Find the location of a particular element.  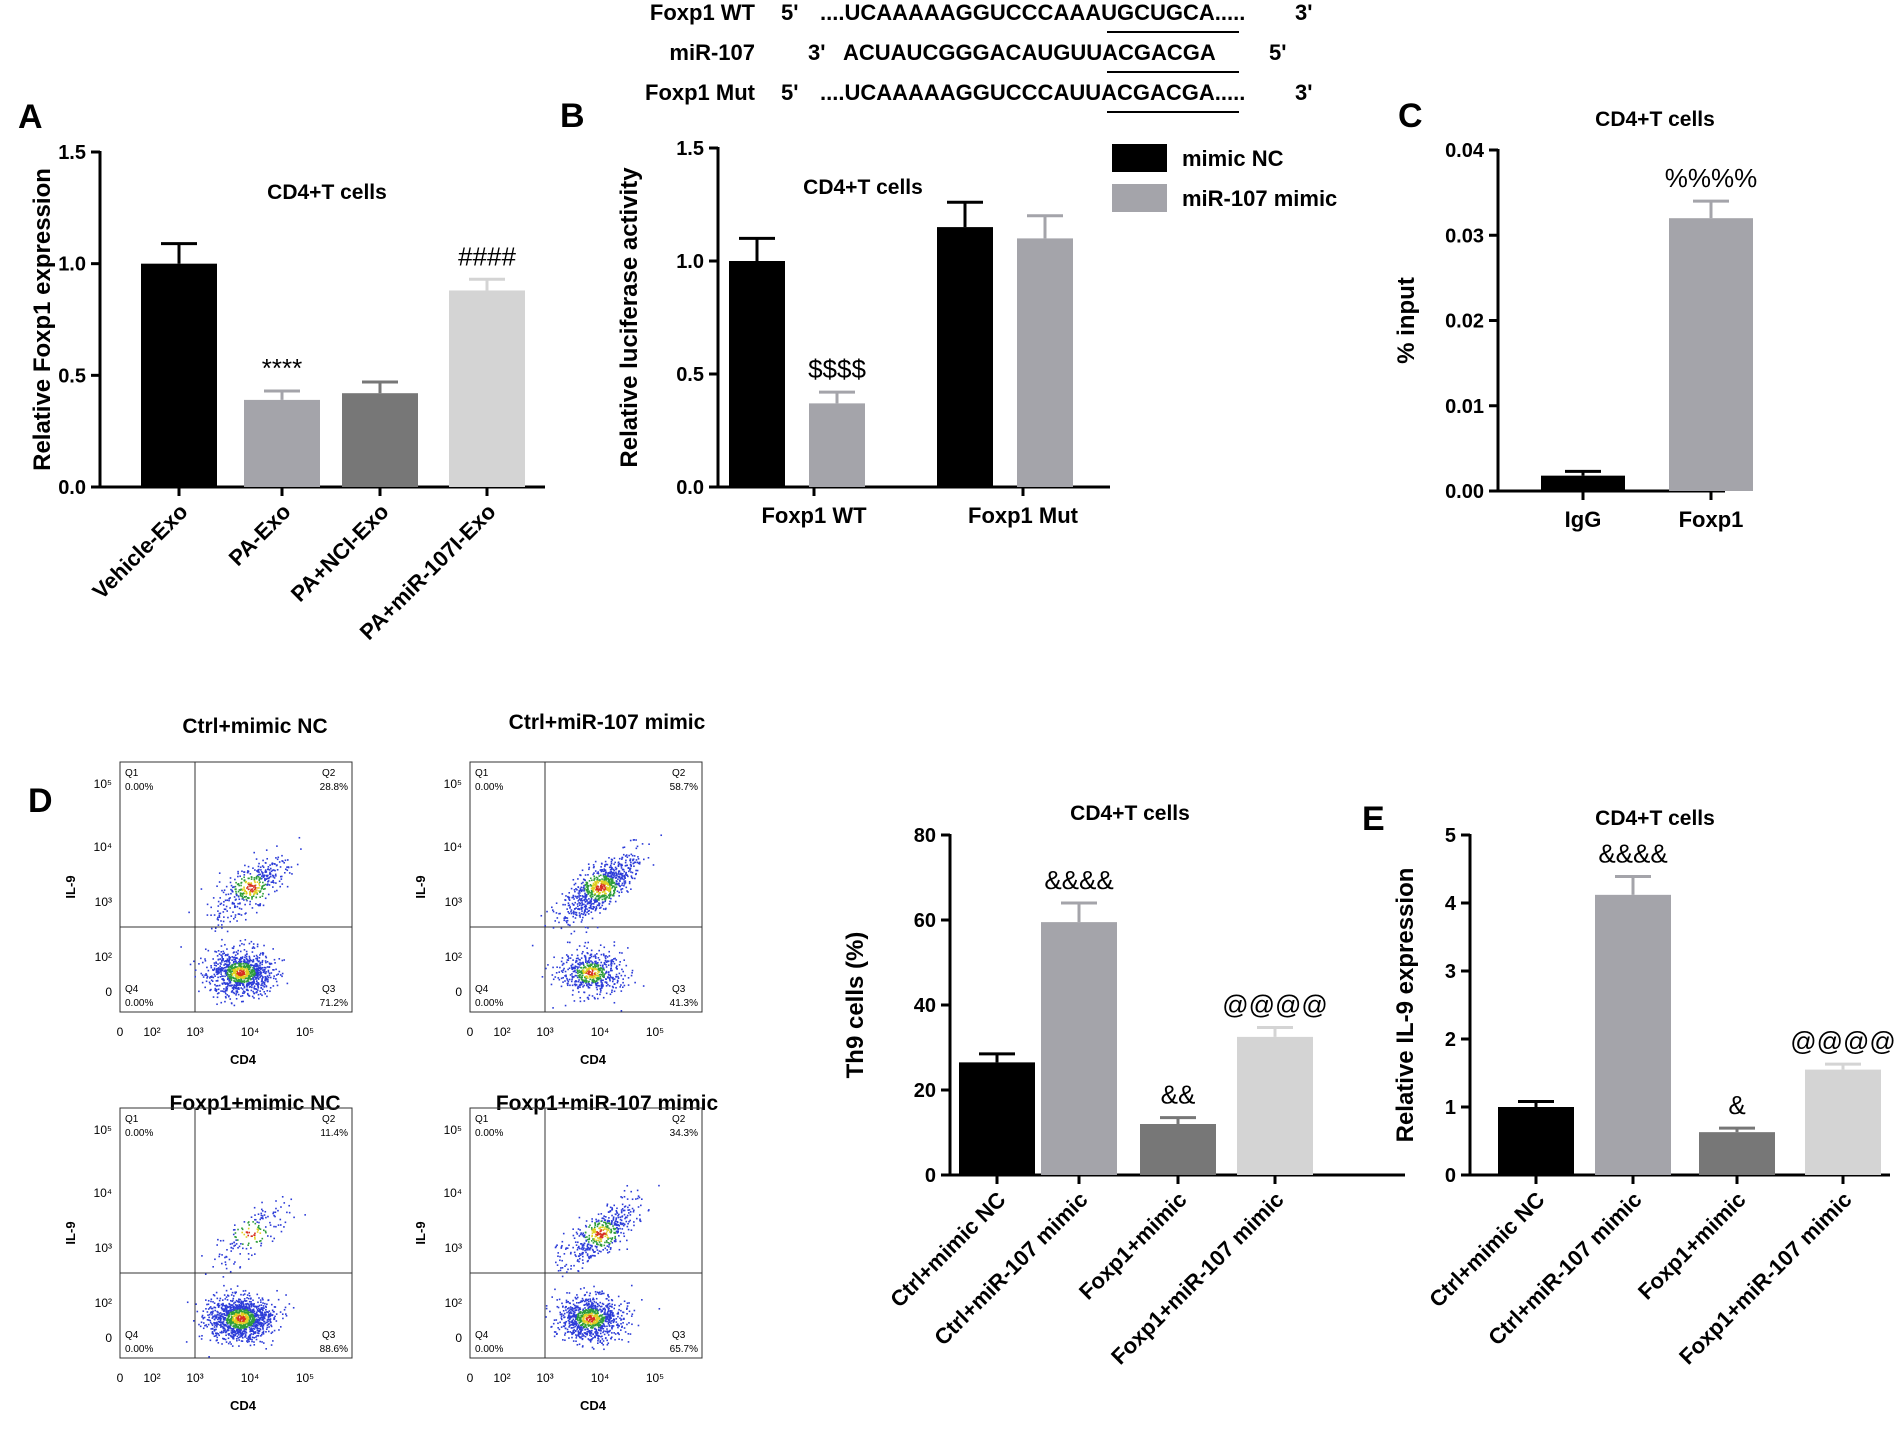

seq-underline-mut is located at coordinates (1173, 112).